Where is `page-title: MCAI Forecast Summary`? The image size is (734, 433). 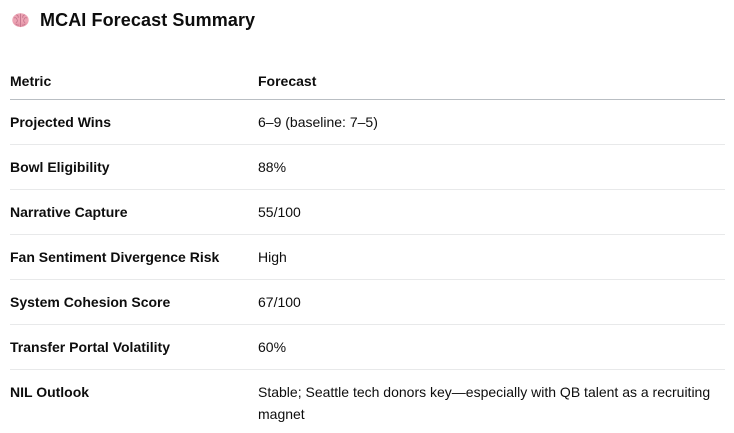 page-title: MCAI Forecast Summary is located at coordinates (367, 20).